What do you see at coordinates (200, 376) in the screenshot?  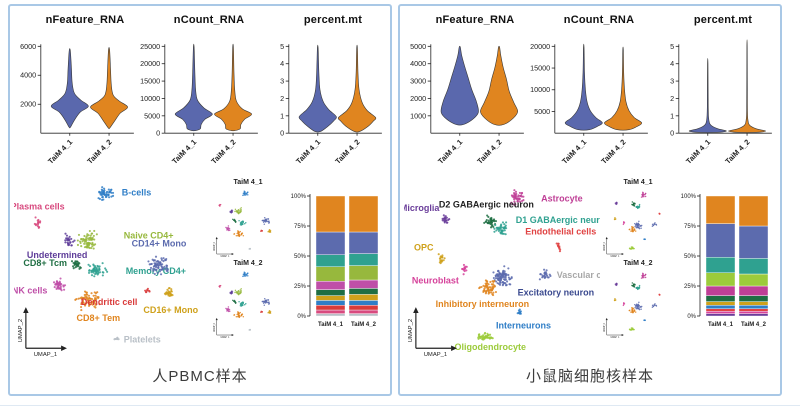 I see `panel-caption: 人PBMC样本` at bounding box center [200, 376].